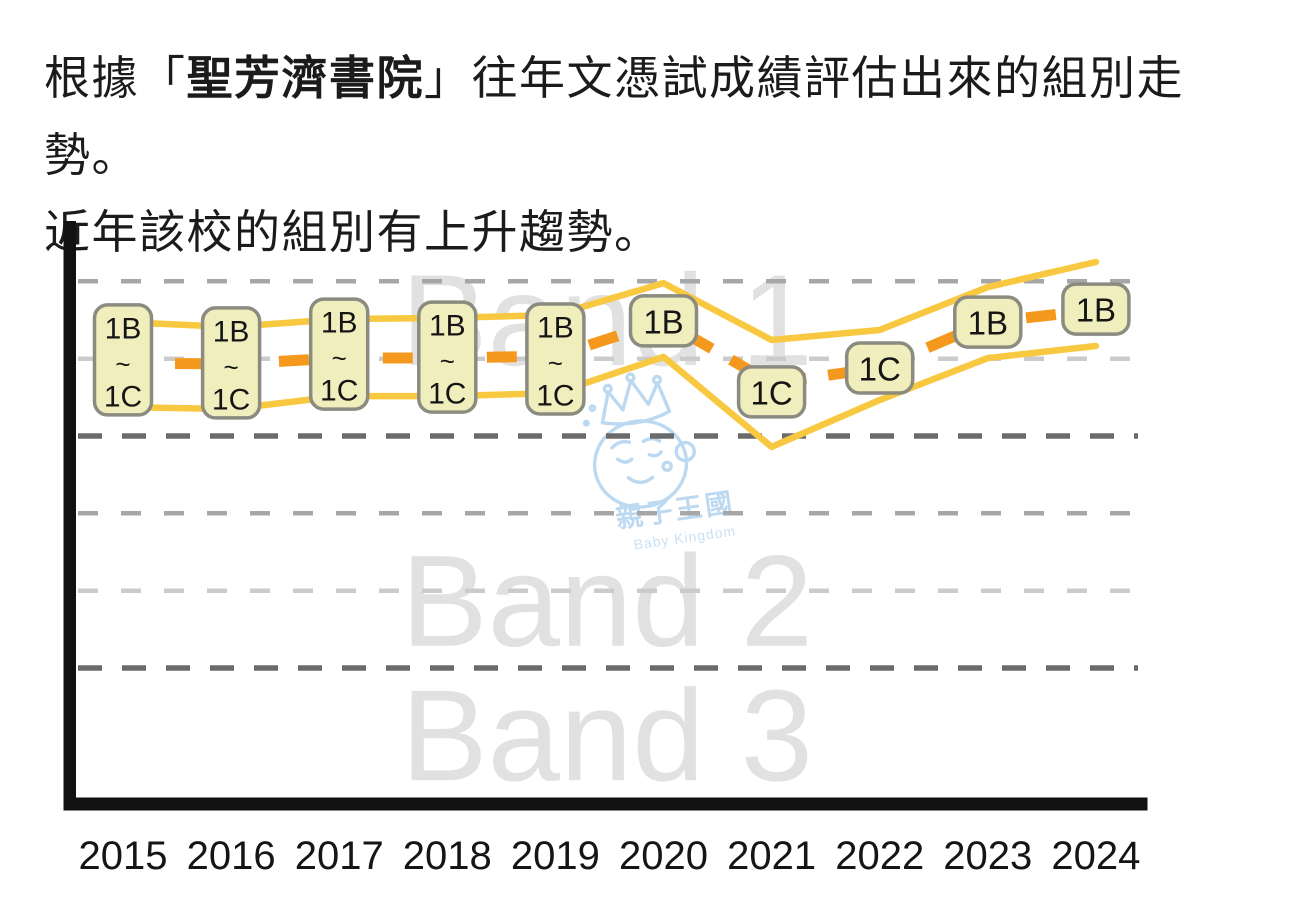 The width and height of the screenshot is (1290, 907). What do you see at coordinates (123, 328) in the screenshot?
I see `band-label-text-2015: 1B` at bounding box center [123, 328].